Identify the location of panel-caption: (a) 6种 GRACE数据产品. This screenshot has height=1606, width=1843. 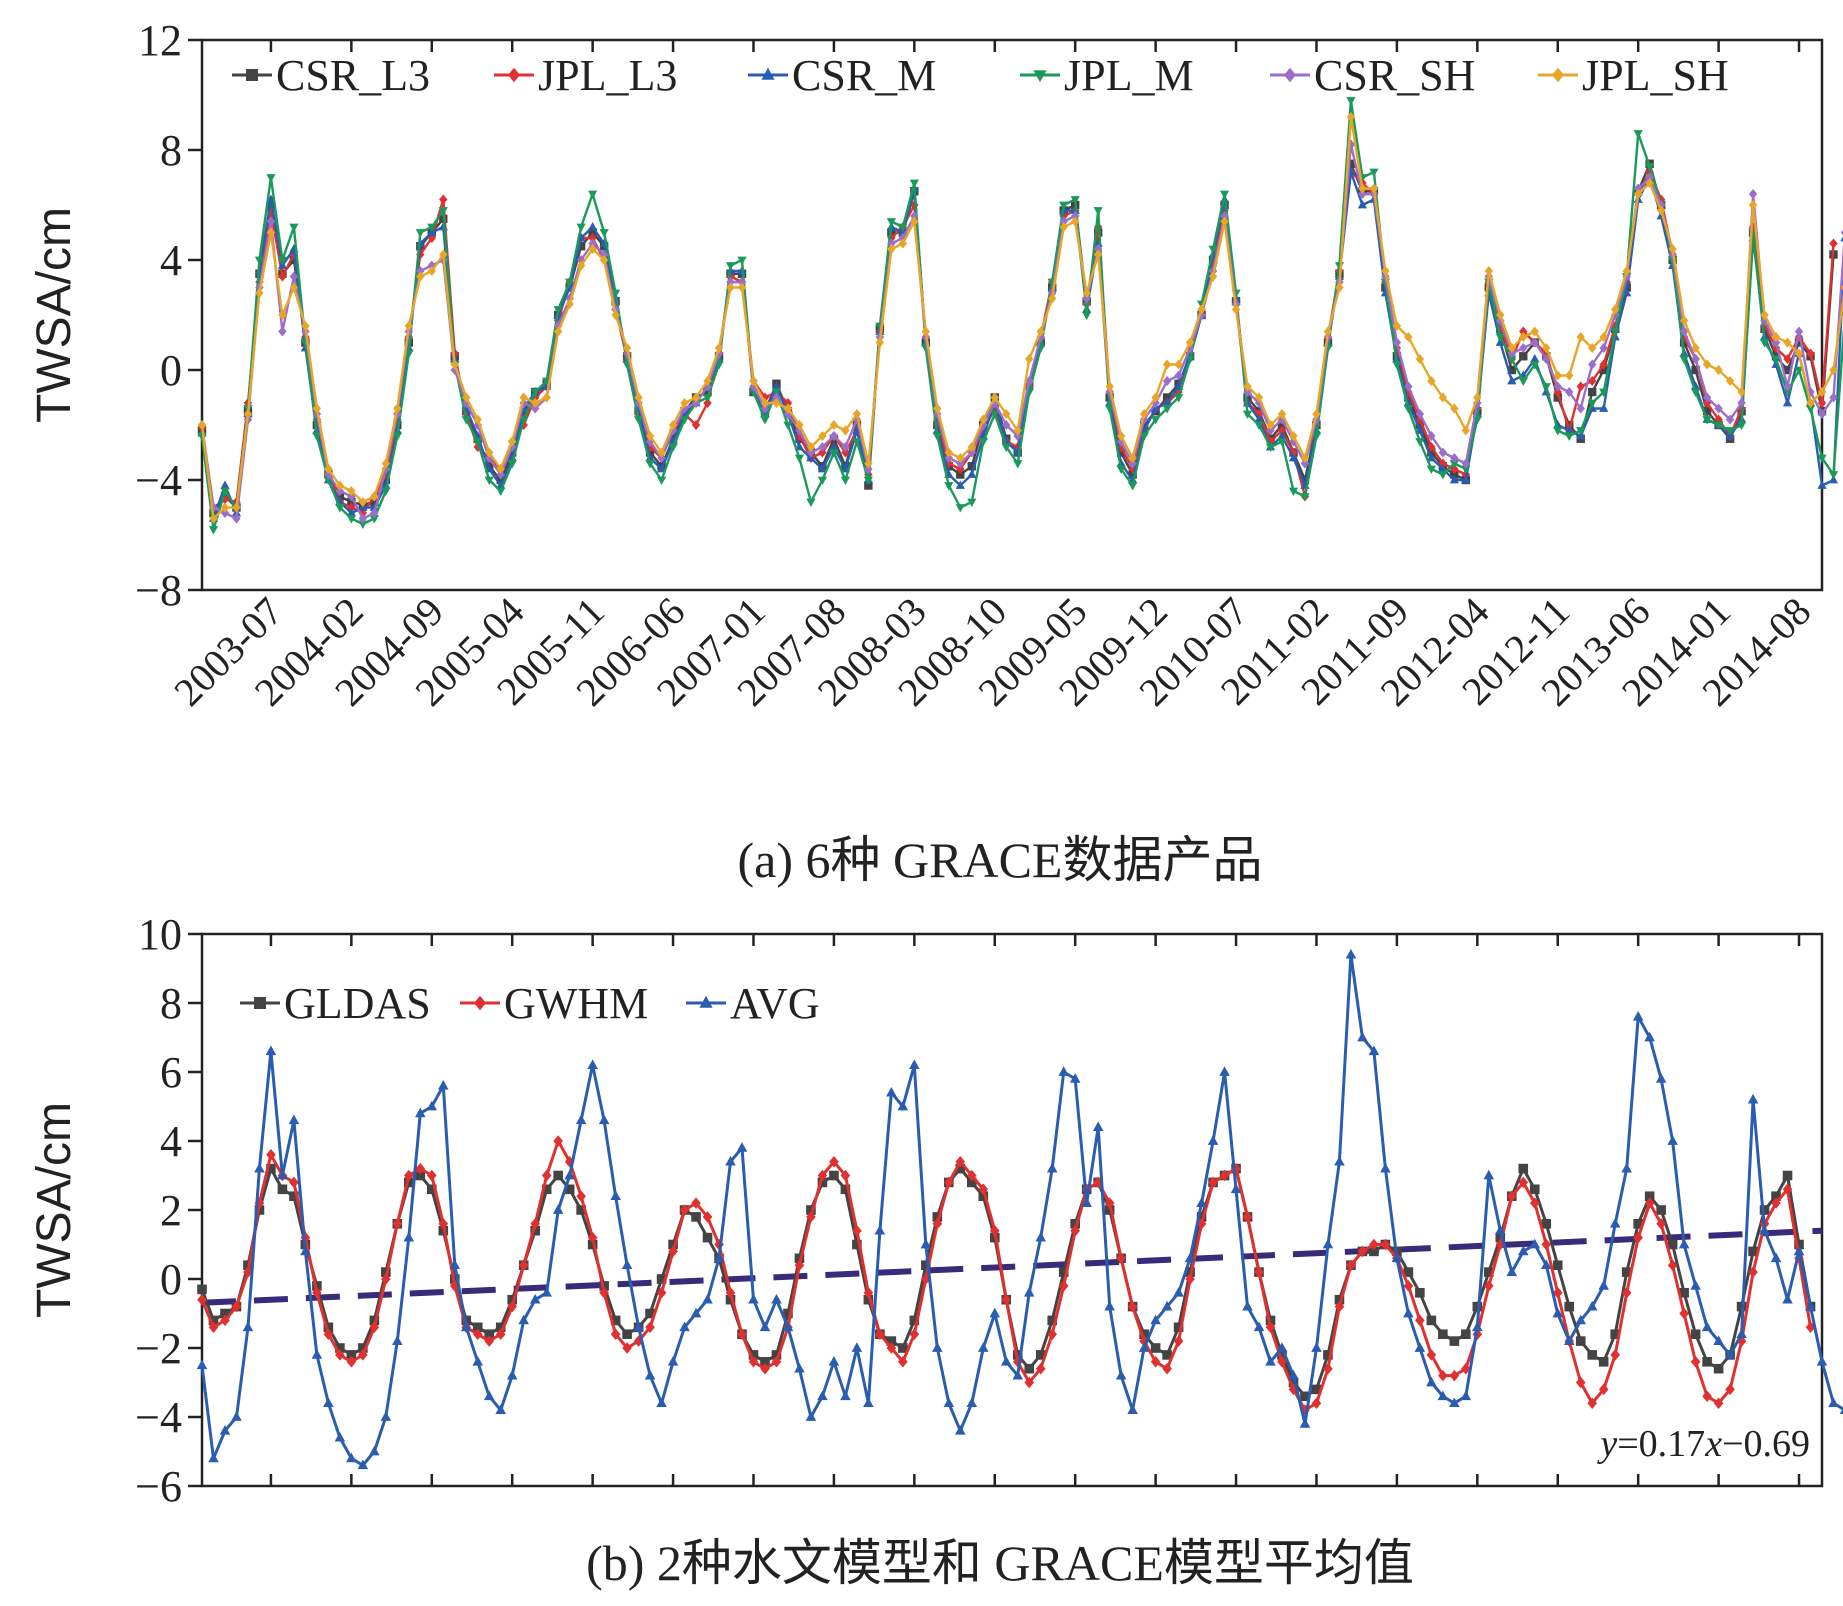
(1000, 860).